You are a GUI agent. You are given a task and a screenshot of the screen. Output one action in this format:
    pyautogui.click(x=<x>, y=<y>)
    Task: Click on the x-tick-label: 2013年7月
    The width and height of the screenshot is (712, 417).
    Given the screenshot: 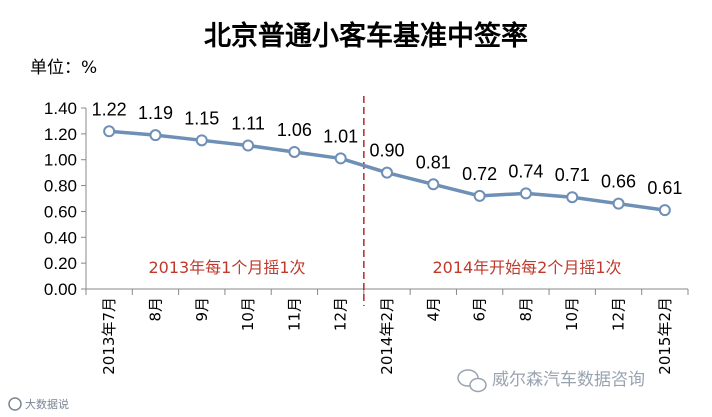 What is the action you would take?
    pyautogui.click(x=109, y=336)
    